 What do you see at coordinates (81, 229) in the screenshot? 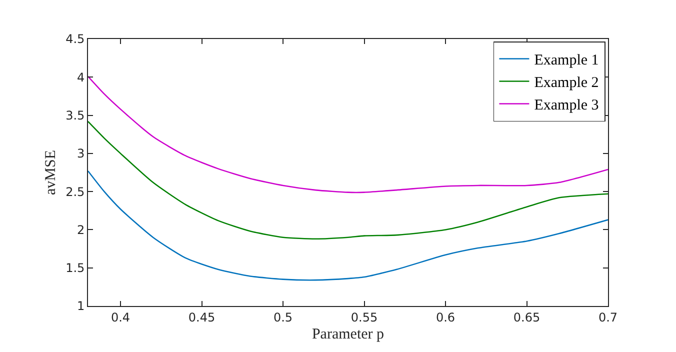
I see `y-tick-label: 2` at bounding box center [81, 229].